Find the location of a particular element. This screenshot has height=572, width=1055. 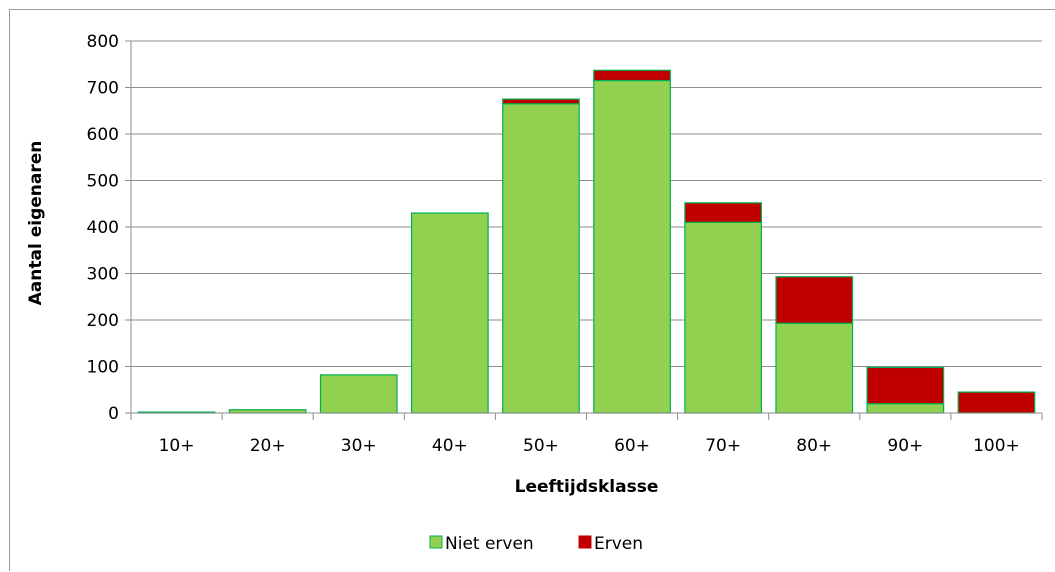

x-tick-label-100: 100+ is located at coordinates (996, 446).